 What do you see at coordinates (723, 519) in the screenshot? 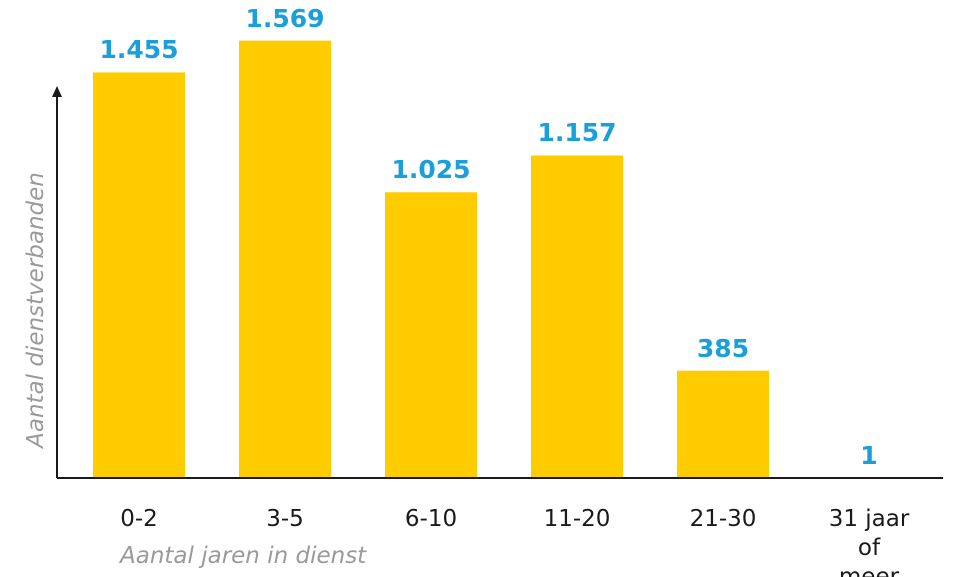
I see `x-tick-label: 21-30` at bounding box center [723, 519].